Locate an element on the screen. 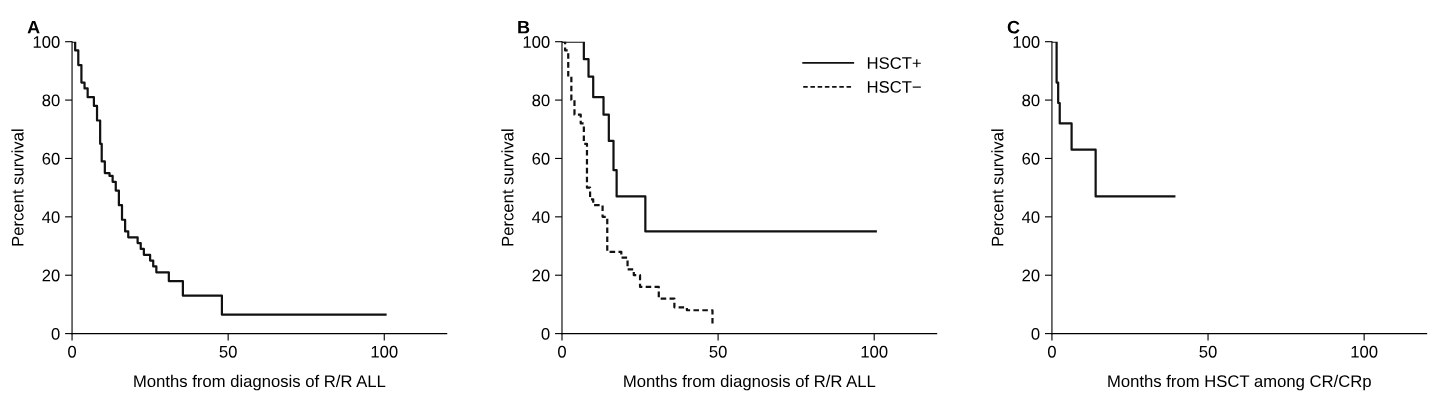  chart-title: C is located at coordinates (1013, 27).